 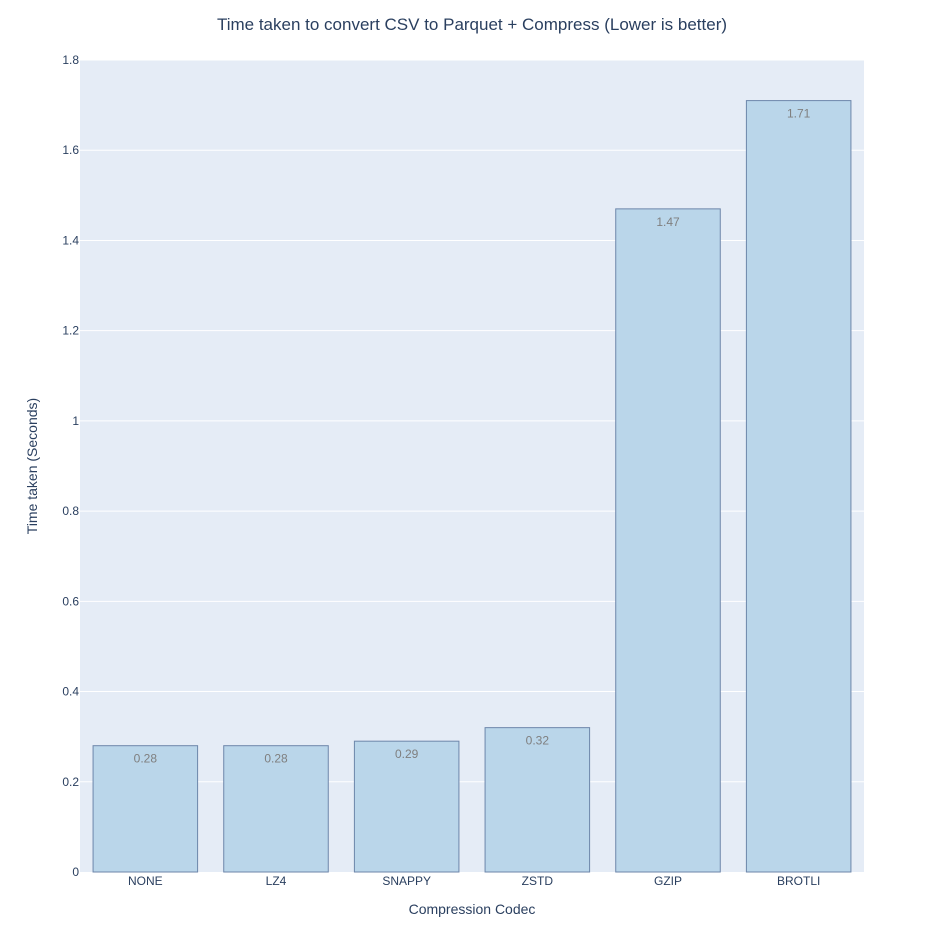 What do you see at coordinates (474, 881) in the screenshot?
I see `x-axis-ticks: NONE LZ4 SNAPPY ZSTD GZIP BROTLI` at bounding box center [474, 881].